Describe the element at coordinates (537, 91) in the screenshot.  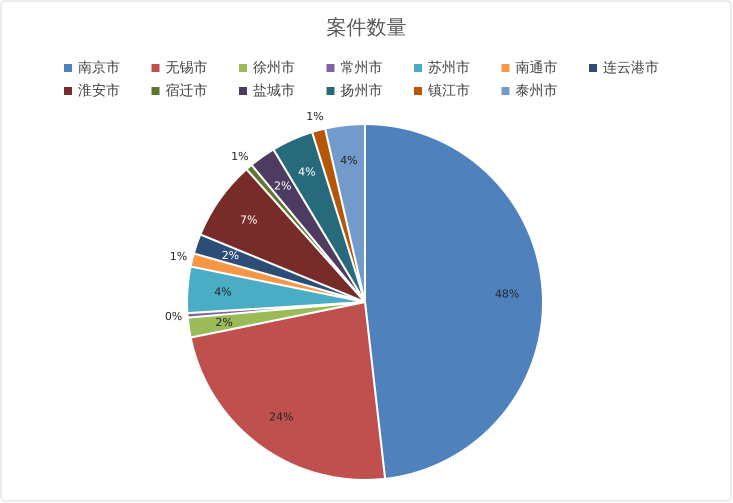
I see `legend-label: 泰州市` at that location.